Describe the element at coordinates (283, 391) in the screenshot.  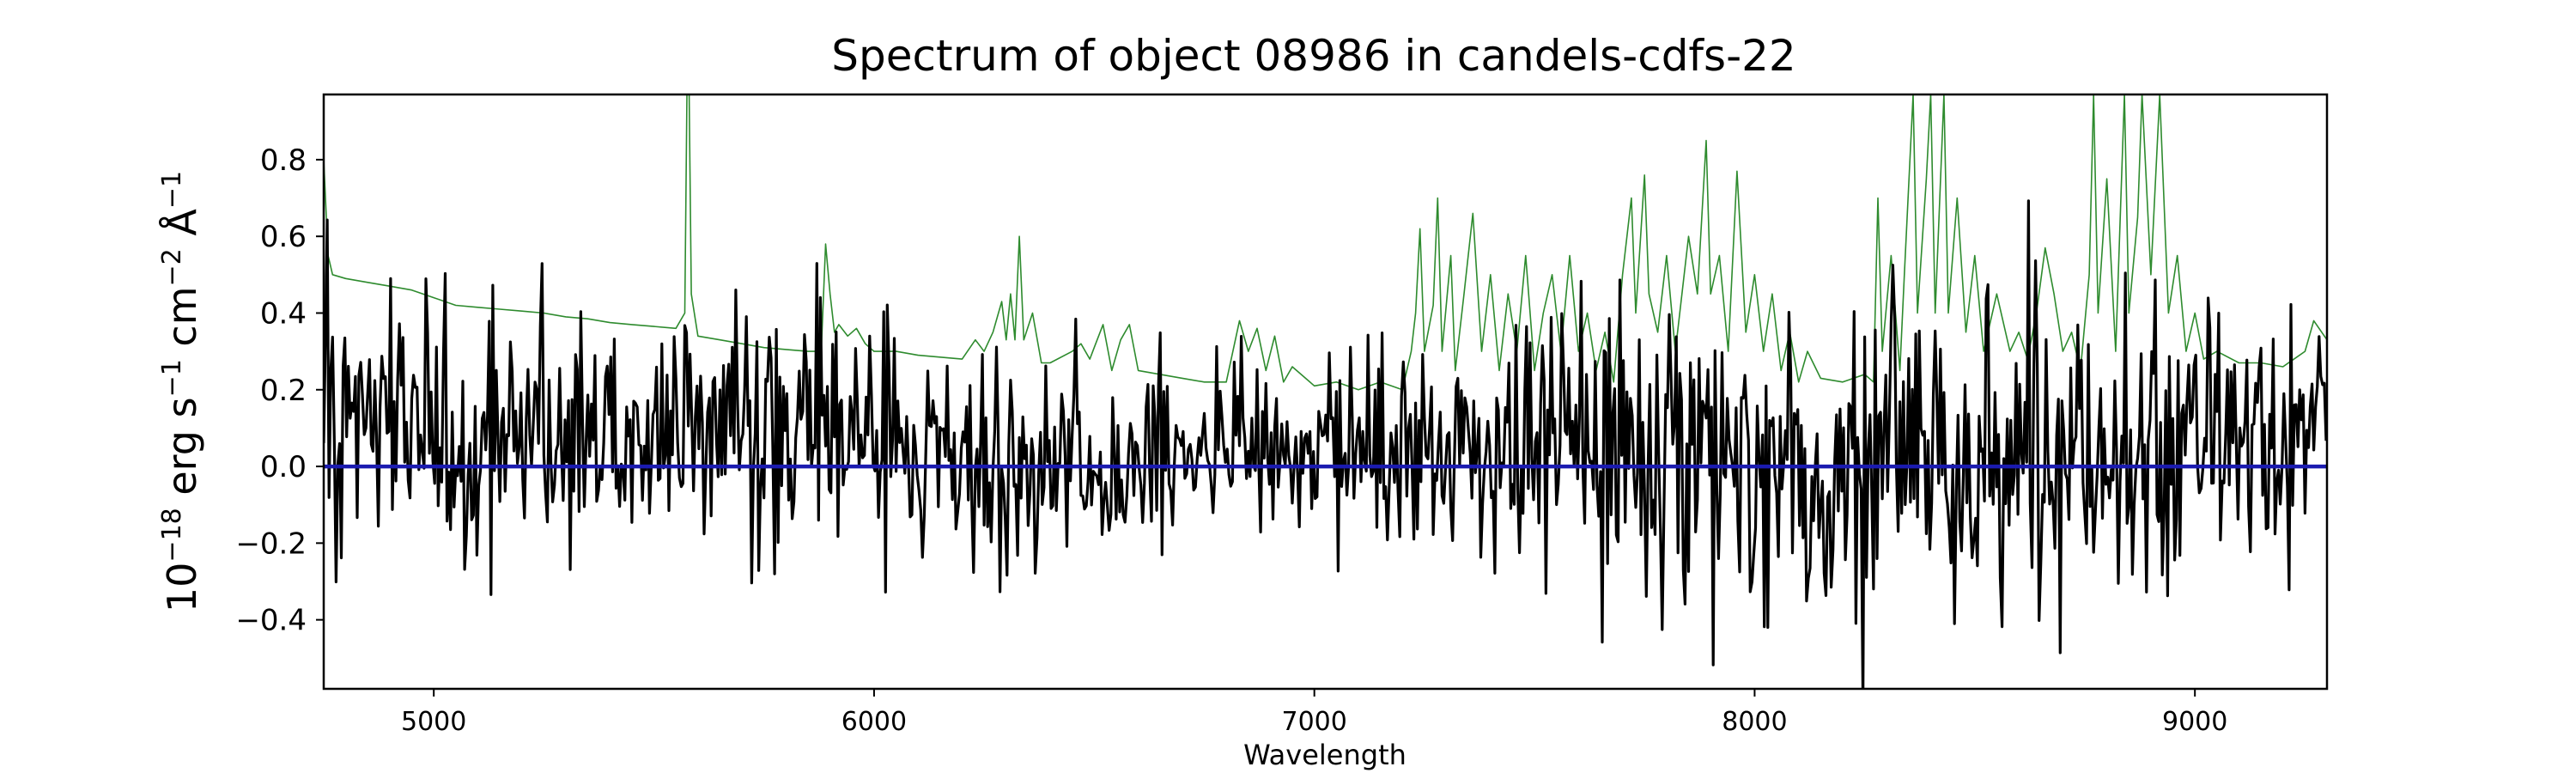
I see `y-tick-label: 0.2` at that location.